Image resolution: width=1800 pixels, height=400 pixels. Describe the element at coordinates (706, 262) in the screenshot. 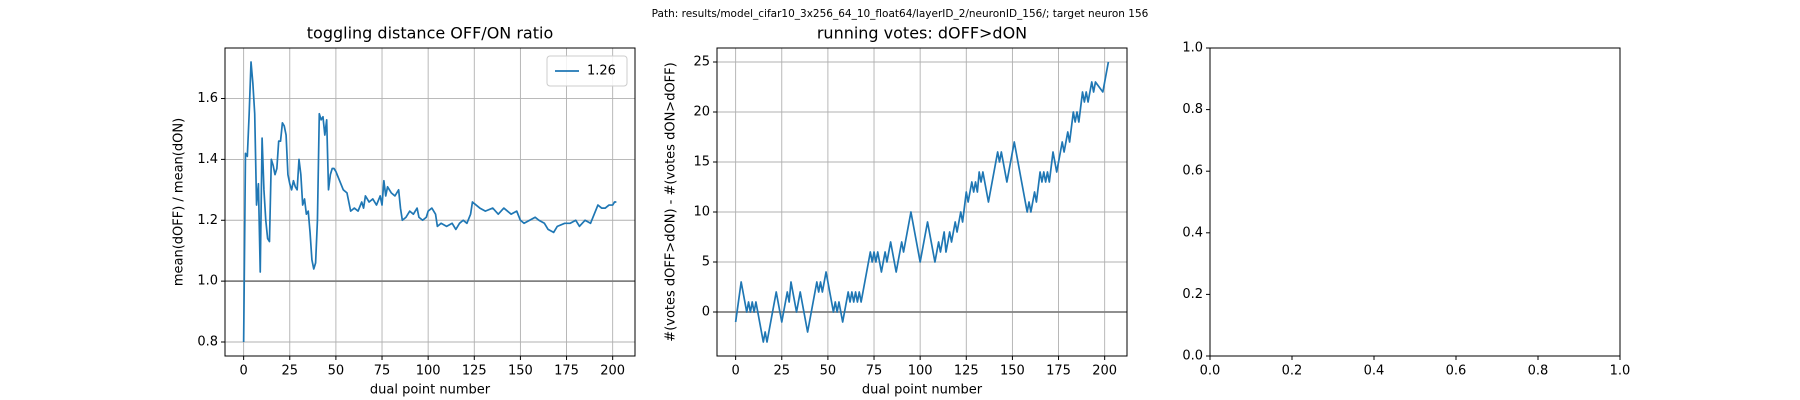

I see `y-tick-label: 5` at that location.